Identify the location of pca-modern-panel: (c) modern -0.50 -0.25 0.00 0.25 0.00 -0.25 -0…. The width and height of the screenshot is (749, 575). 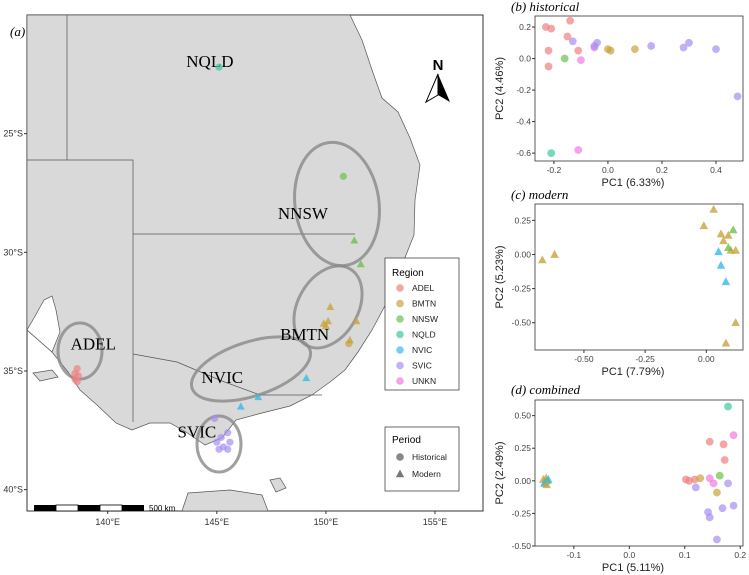
(619, 282).